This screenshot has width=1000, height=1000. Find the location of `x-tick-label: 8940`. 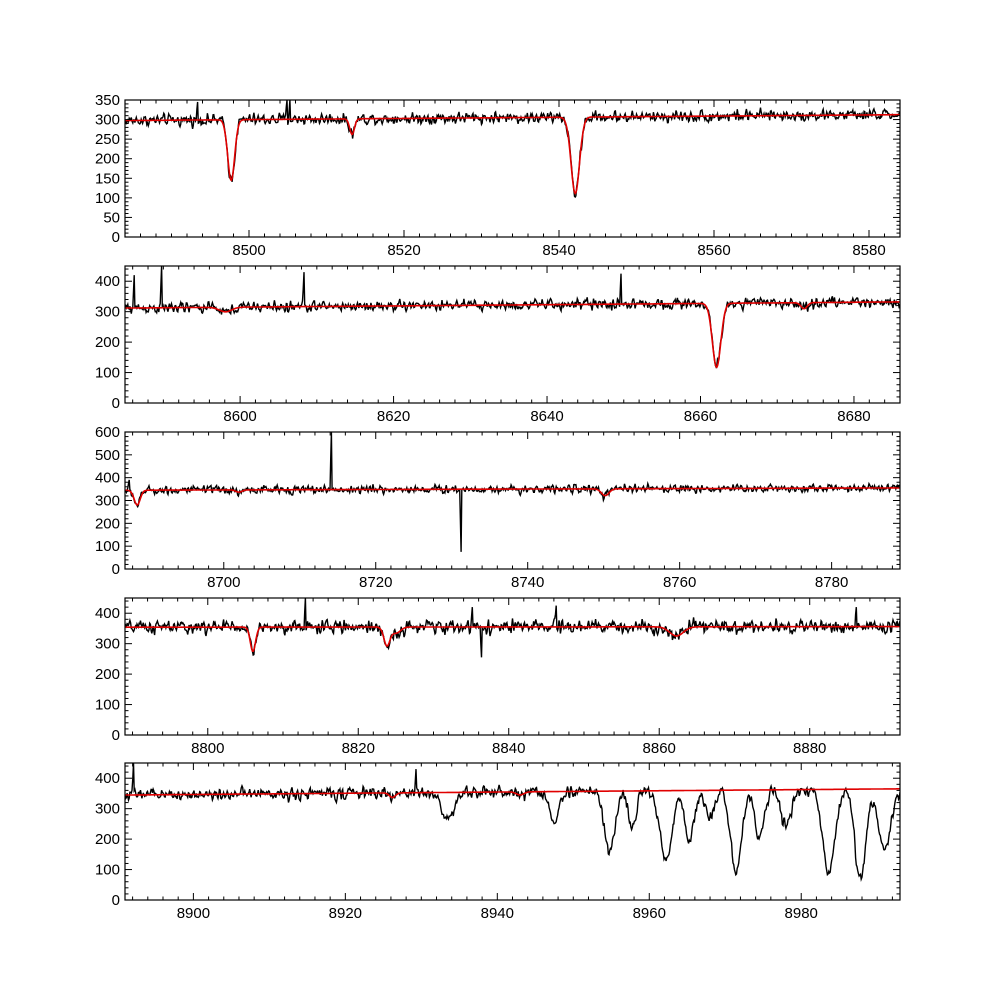

x-tick-label: 8940 is located at coordinates (497, 913).